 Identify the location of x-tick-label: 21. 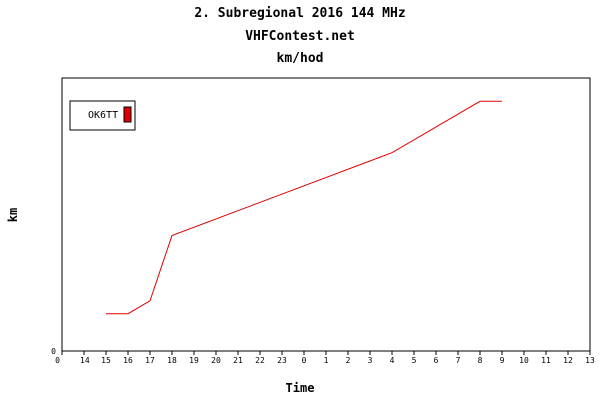
(238, 360).